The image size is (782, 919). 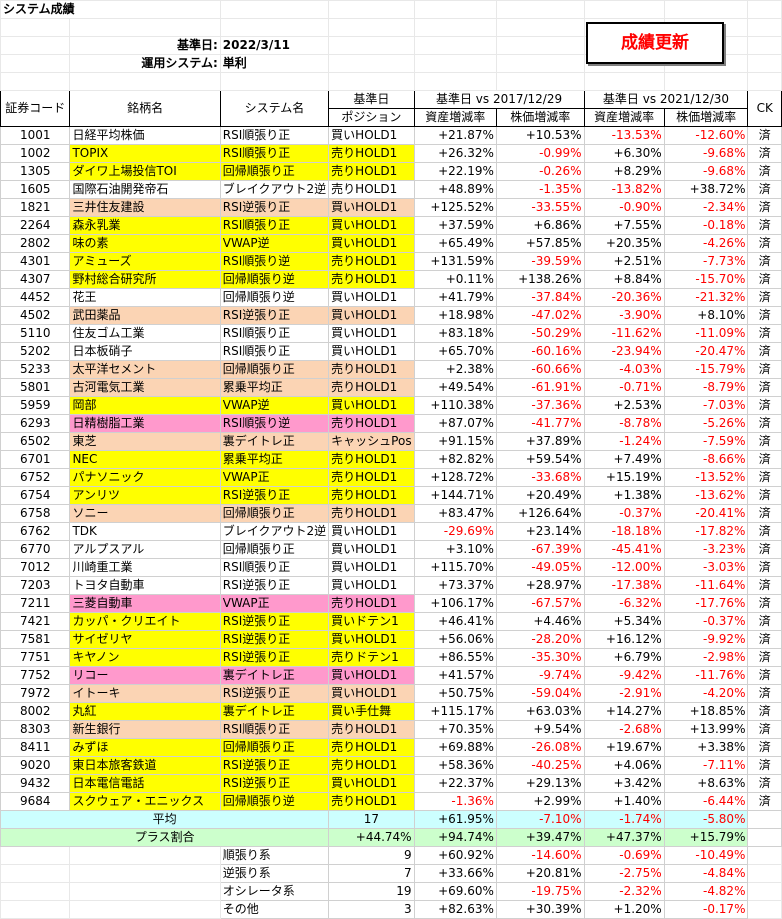 What do you see at coordinates (455, 729) in the screenshot?
I see `cell-asset-2017: +70.35%` at bounding box center [455, 729].